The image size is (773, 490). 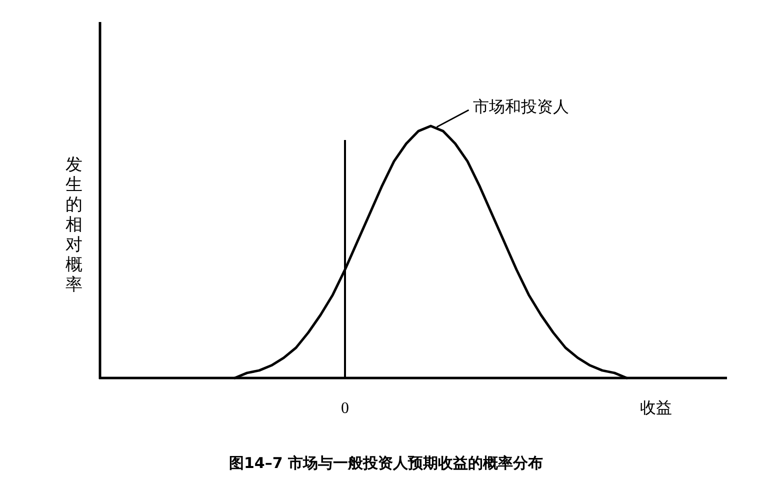 What do you see at coordinates (74, 225) in the screenshot?
I see `y-axis-title: 发生的相对概率` at bounding box center [74, 225].